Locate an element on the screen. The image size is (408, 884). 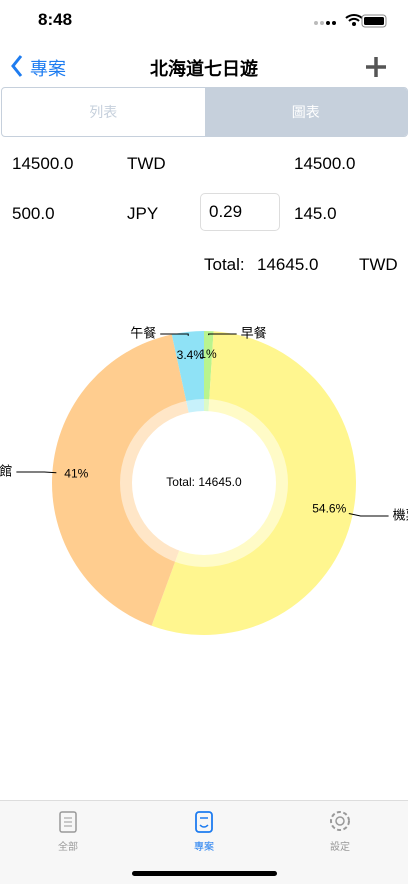
center-text: Total: 14645.0 is located at coordinates (204, 482).